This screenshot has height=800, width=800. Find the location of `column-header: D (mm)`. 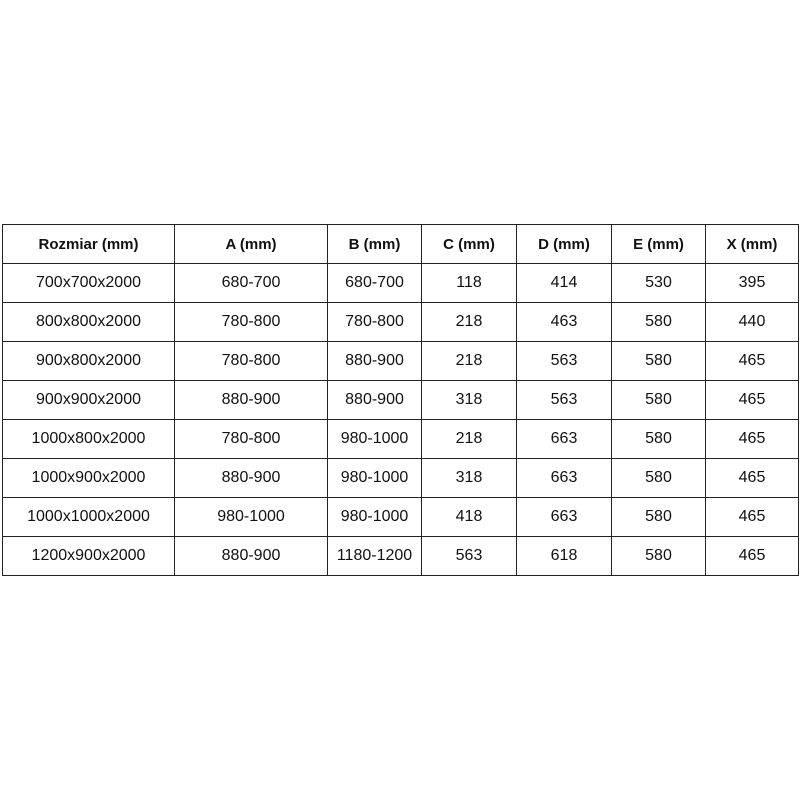

column-header: D (mm) is located at coordinates (564, 244).